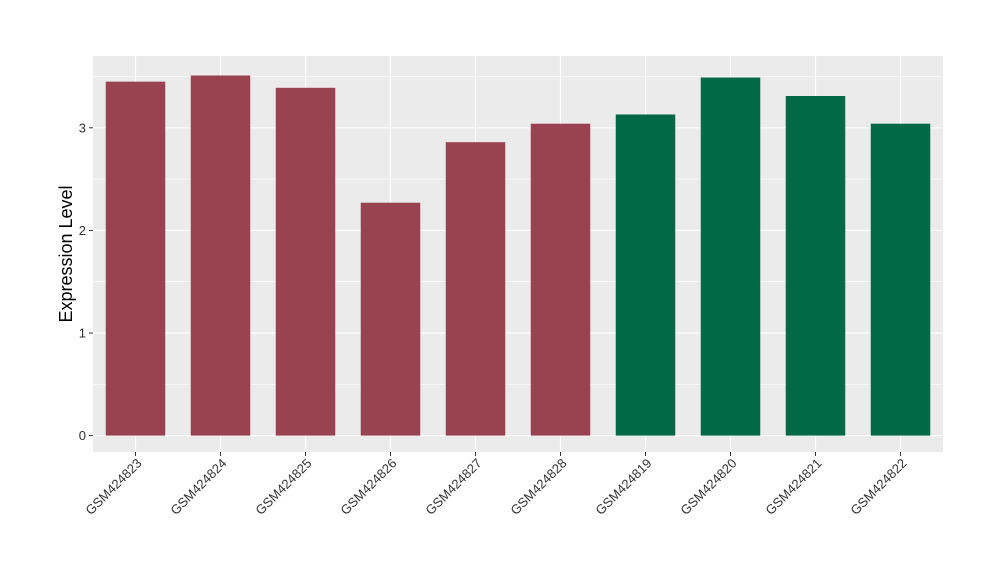 This screenshot has width=1000, height=580. What do you see at coordinates (730, 256) in the screenshot?
I see `bar-GSM424820` at bounding box center [730, 256].